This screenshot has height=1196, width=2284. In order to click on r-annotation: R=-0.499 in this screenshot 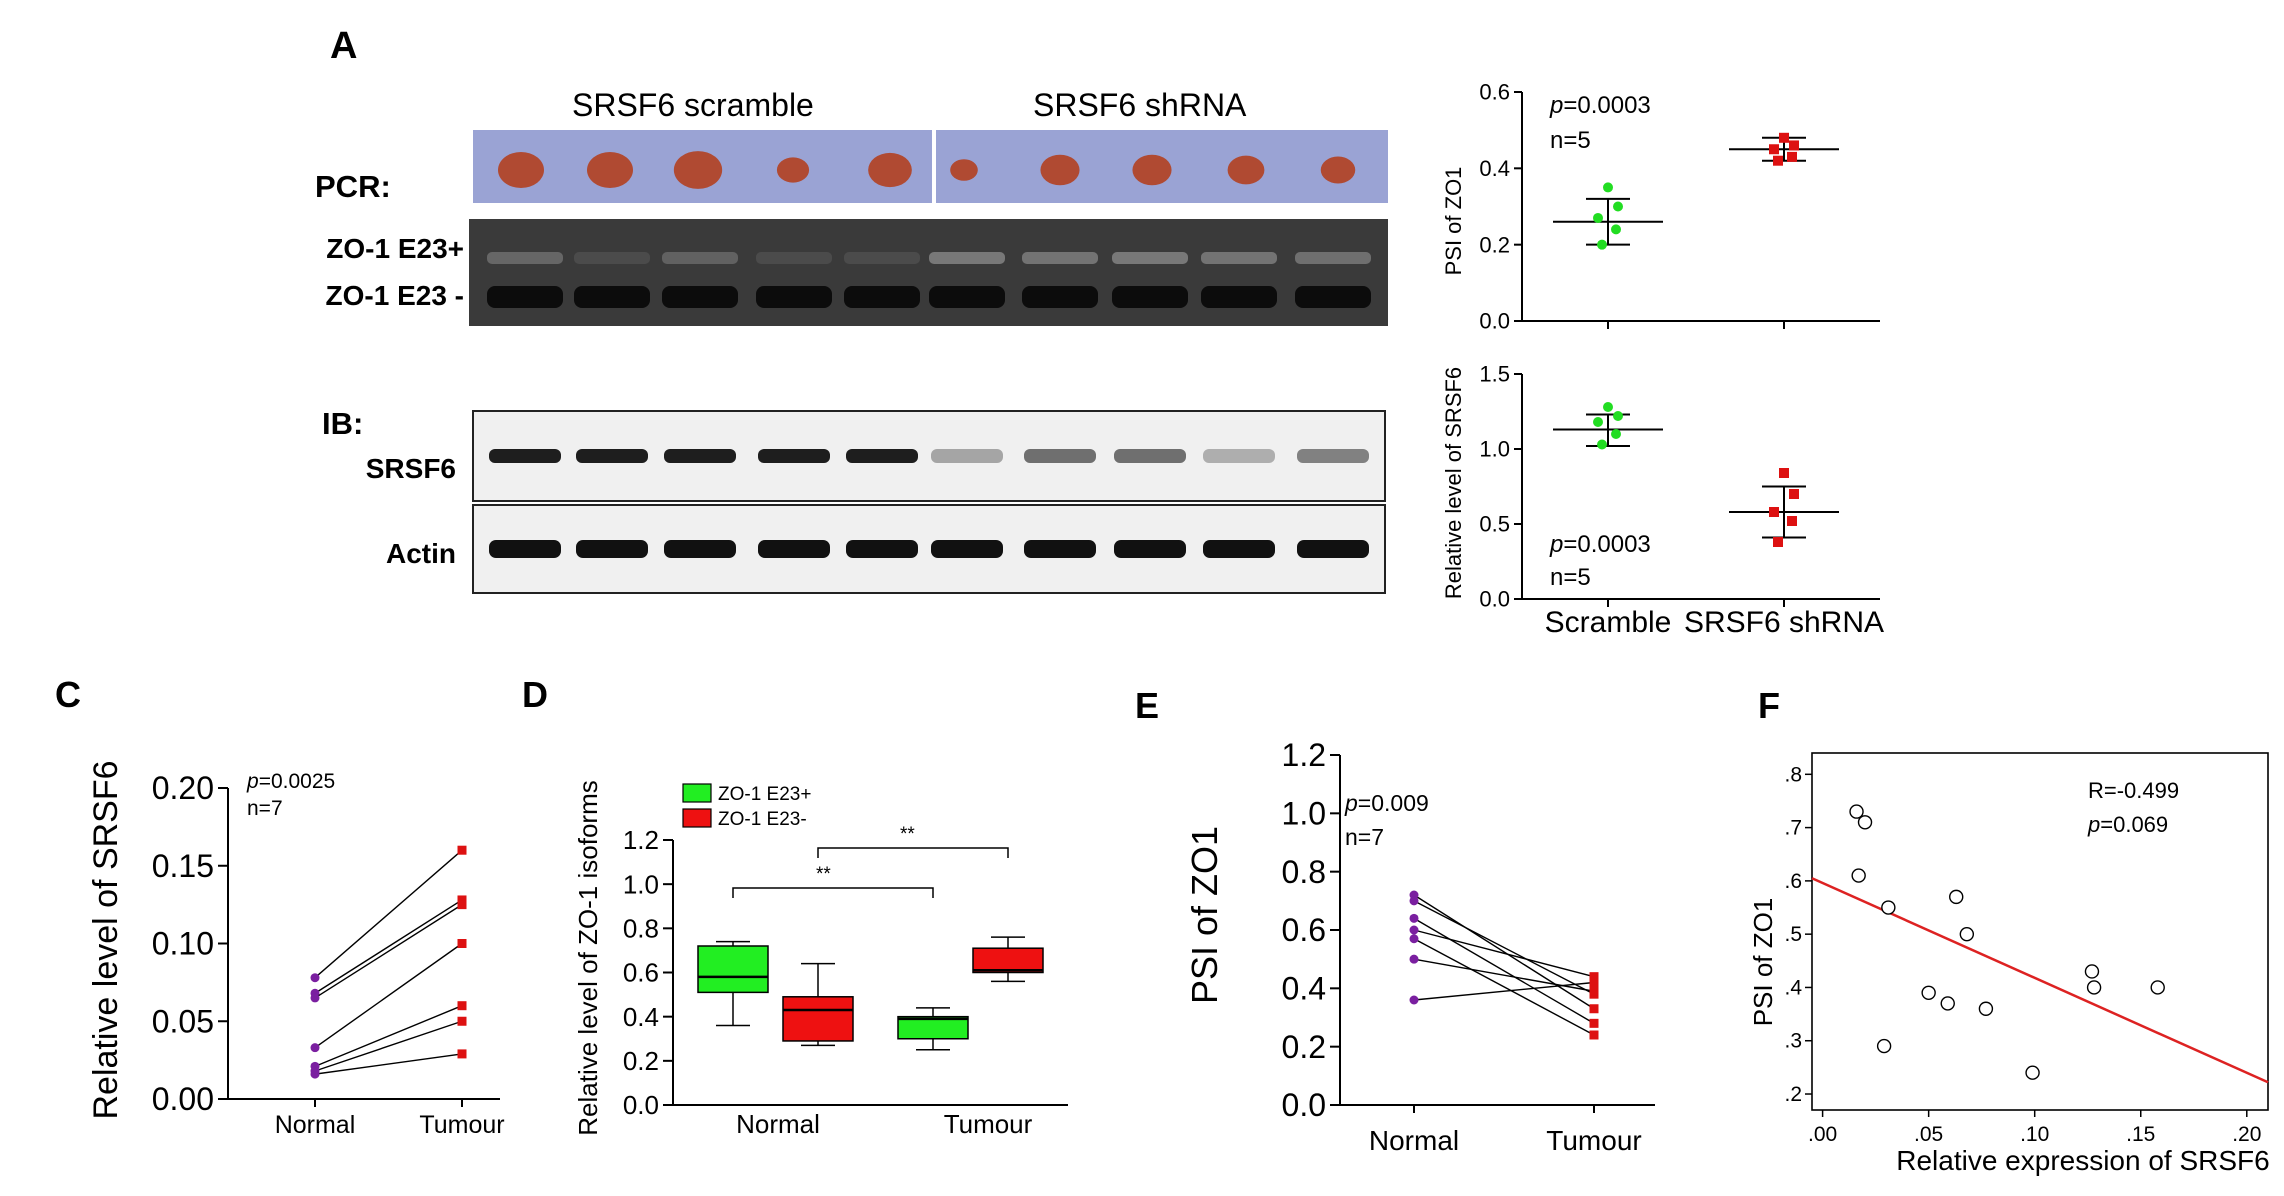, I will do `click(2133, 790)`.